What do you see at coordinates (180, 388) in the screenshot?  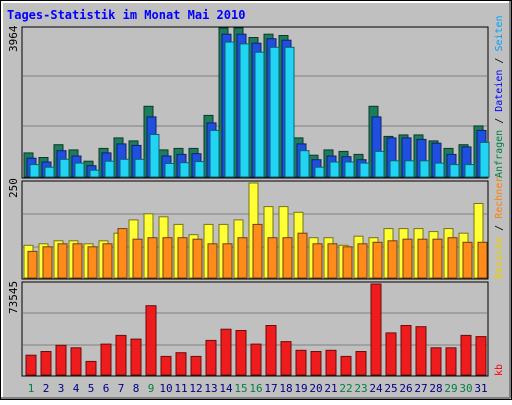 I see `x-label-day-11: 11` at bounding box center [180, 388].